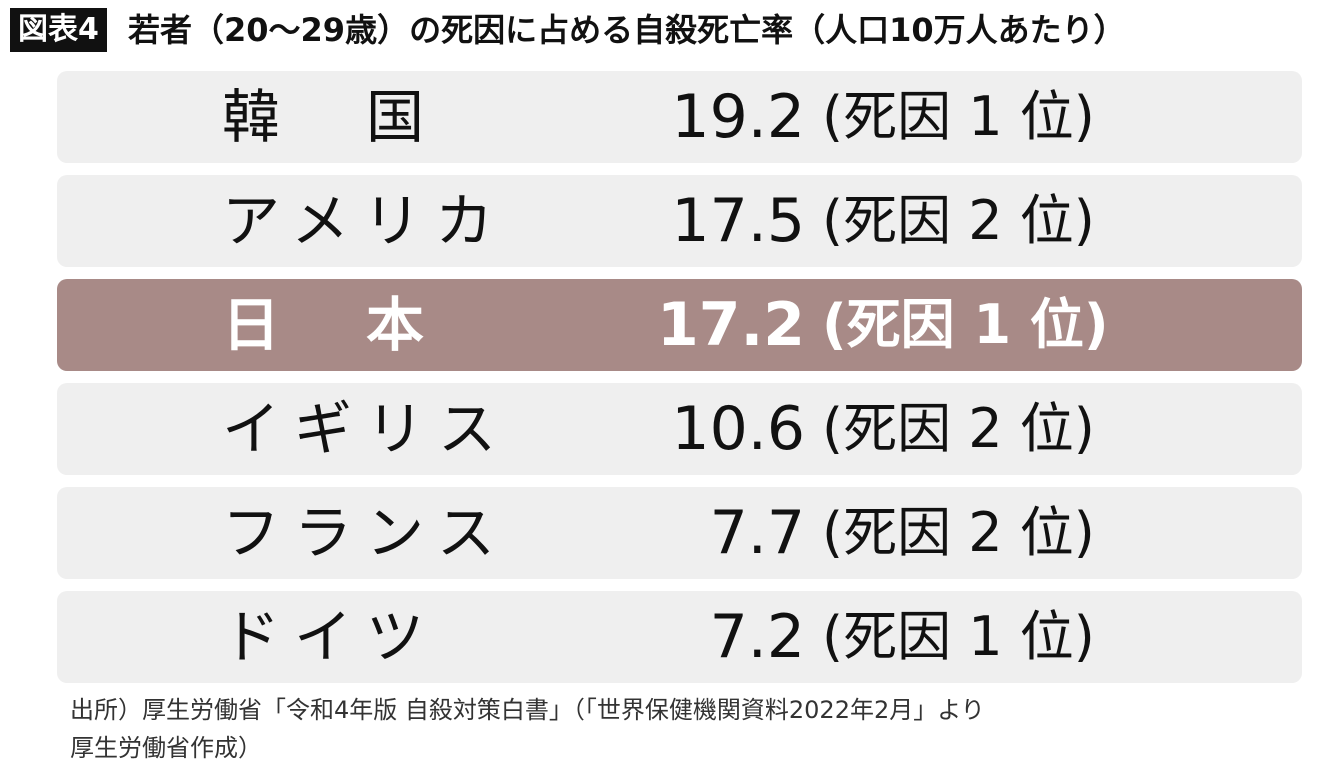 The image size is (1340, 767). Describe the element at coordinates (365, 221) in the screenshot. I see `country-name: アメリカ` at that location.